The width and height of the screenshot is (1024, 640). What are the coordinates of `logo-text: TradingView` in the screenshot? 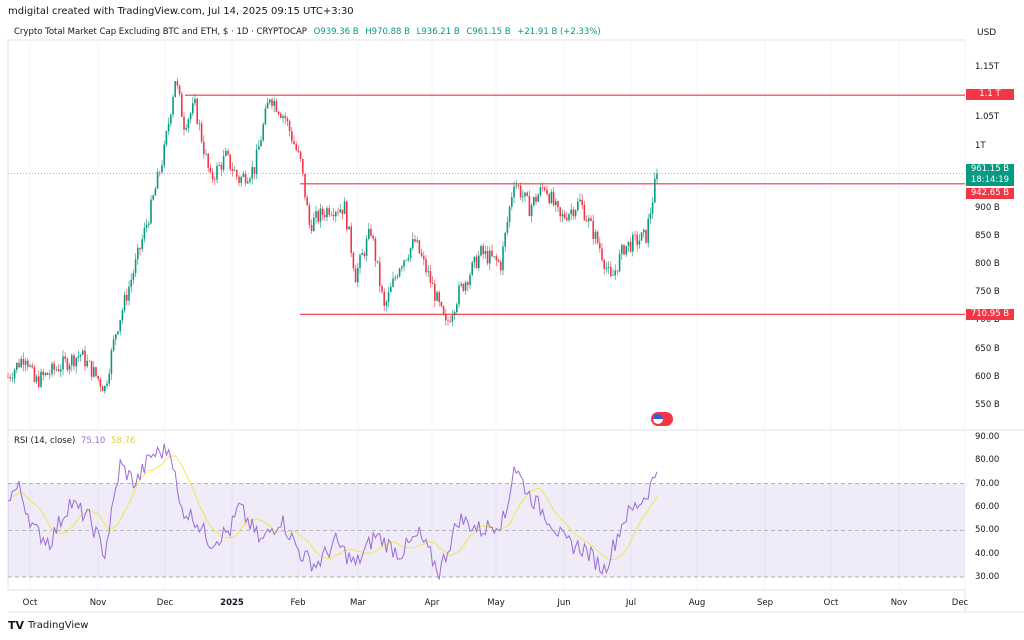 It's located at (58, 625).